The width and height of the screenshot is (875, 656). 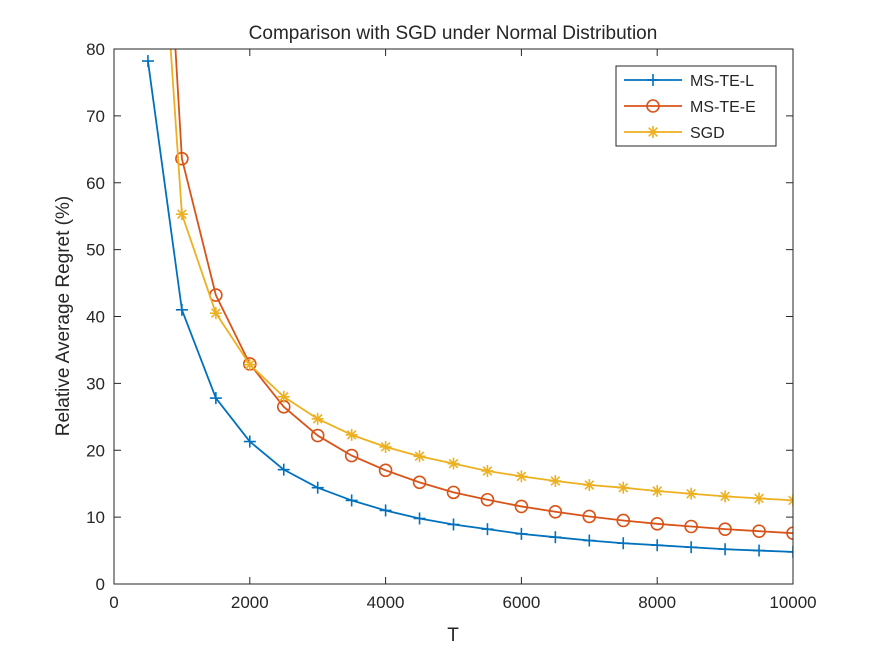 What do you see at coordinates (100, 584) in the screenshot?
I see `y-tick-label: 0` at bounding box center [100, 584].